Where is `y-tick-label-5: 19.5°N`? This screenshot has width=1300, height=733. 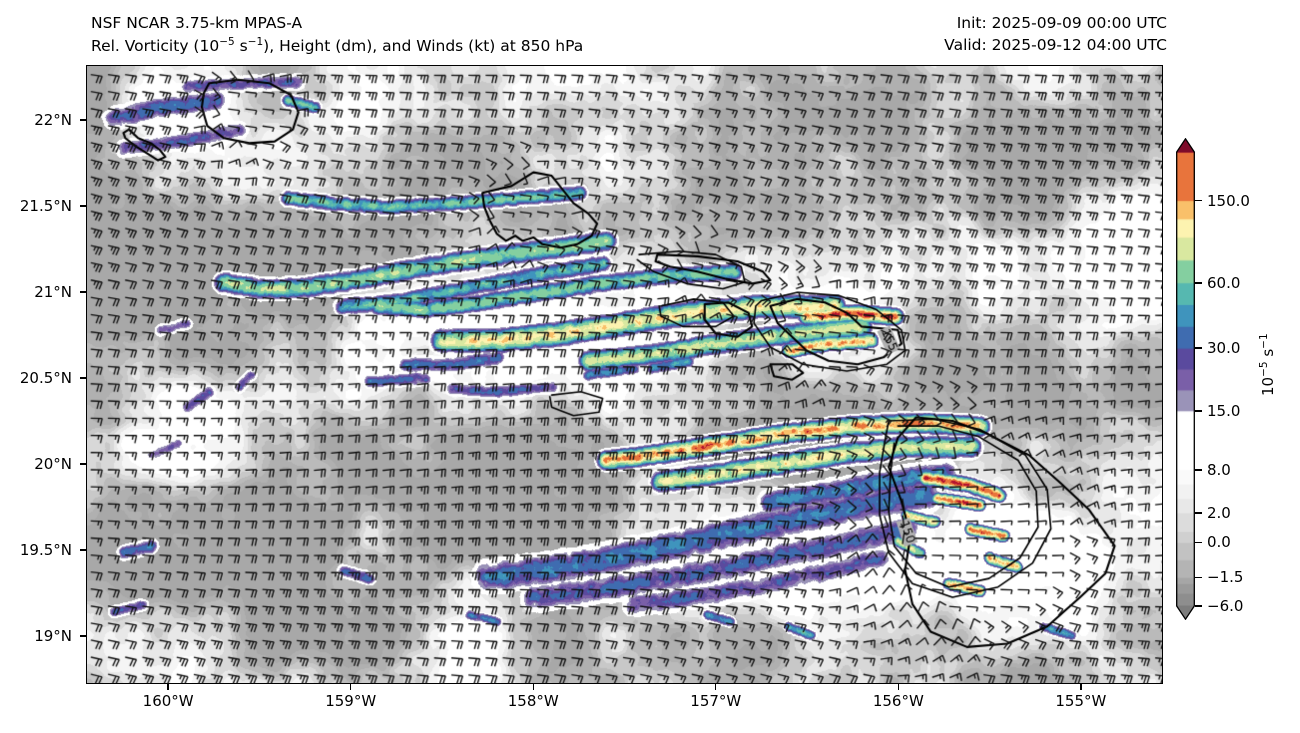
y-tick-label-5: 19.5°N is located at coordinates (45, 549).